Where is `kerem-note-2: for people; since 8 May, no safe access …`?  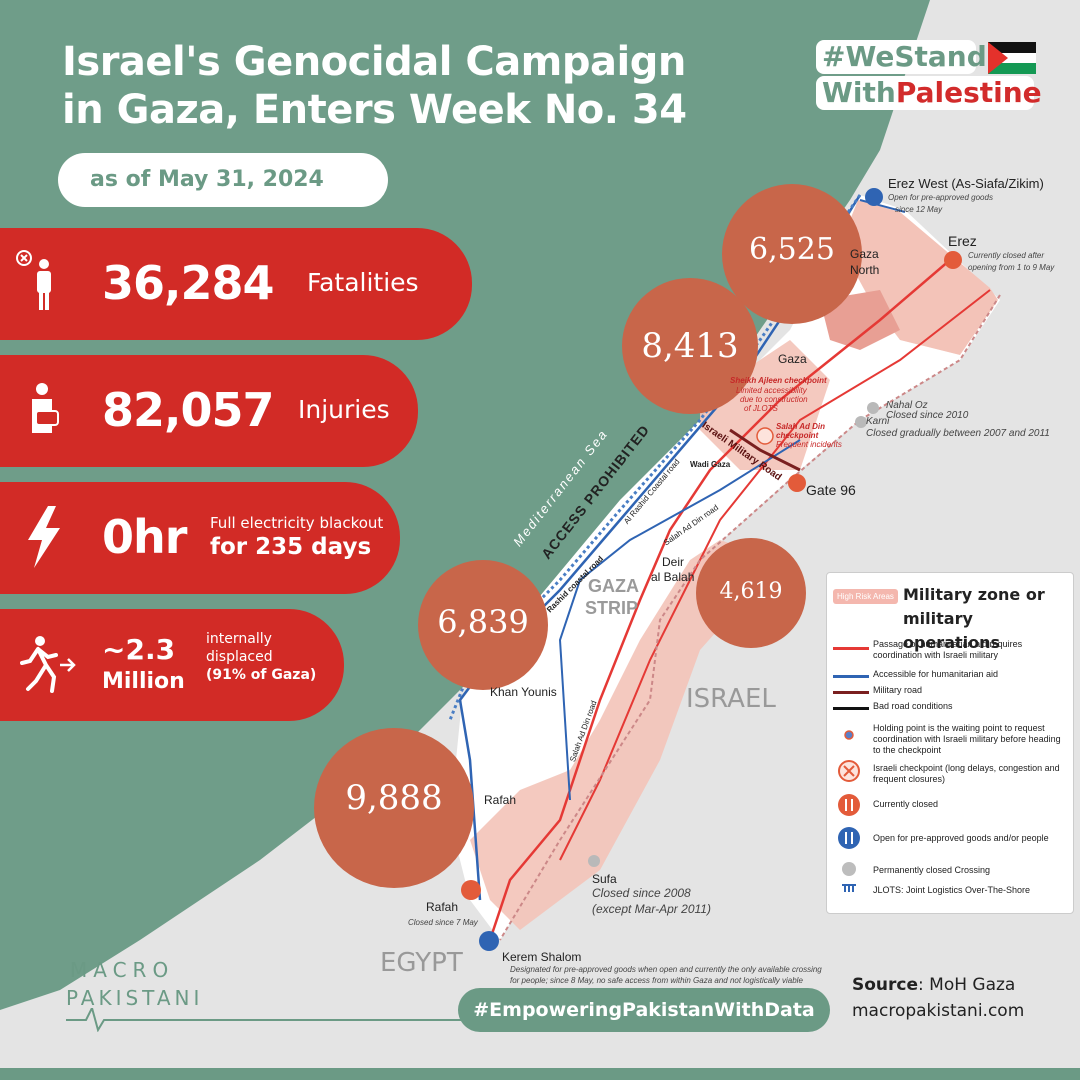 kerem-note-2: for people; since 8 May, no safe access … is located at coordinates (656, 980).